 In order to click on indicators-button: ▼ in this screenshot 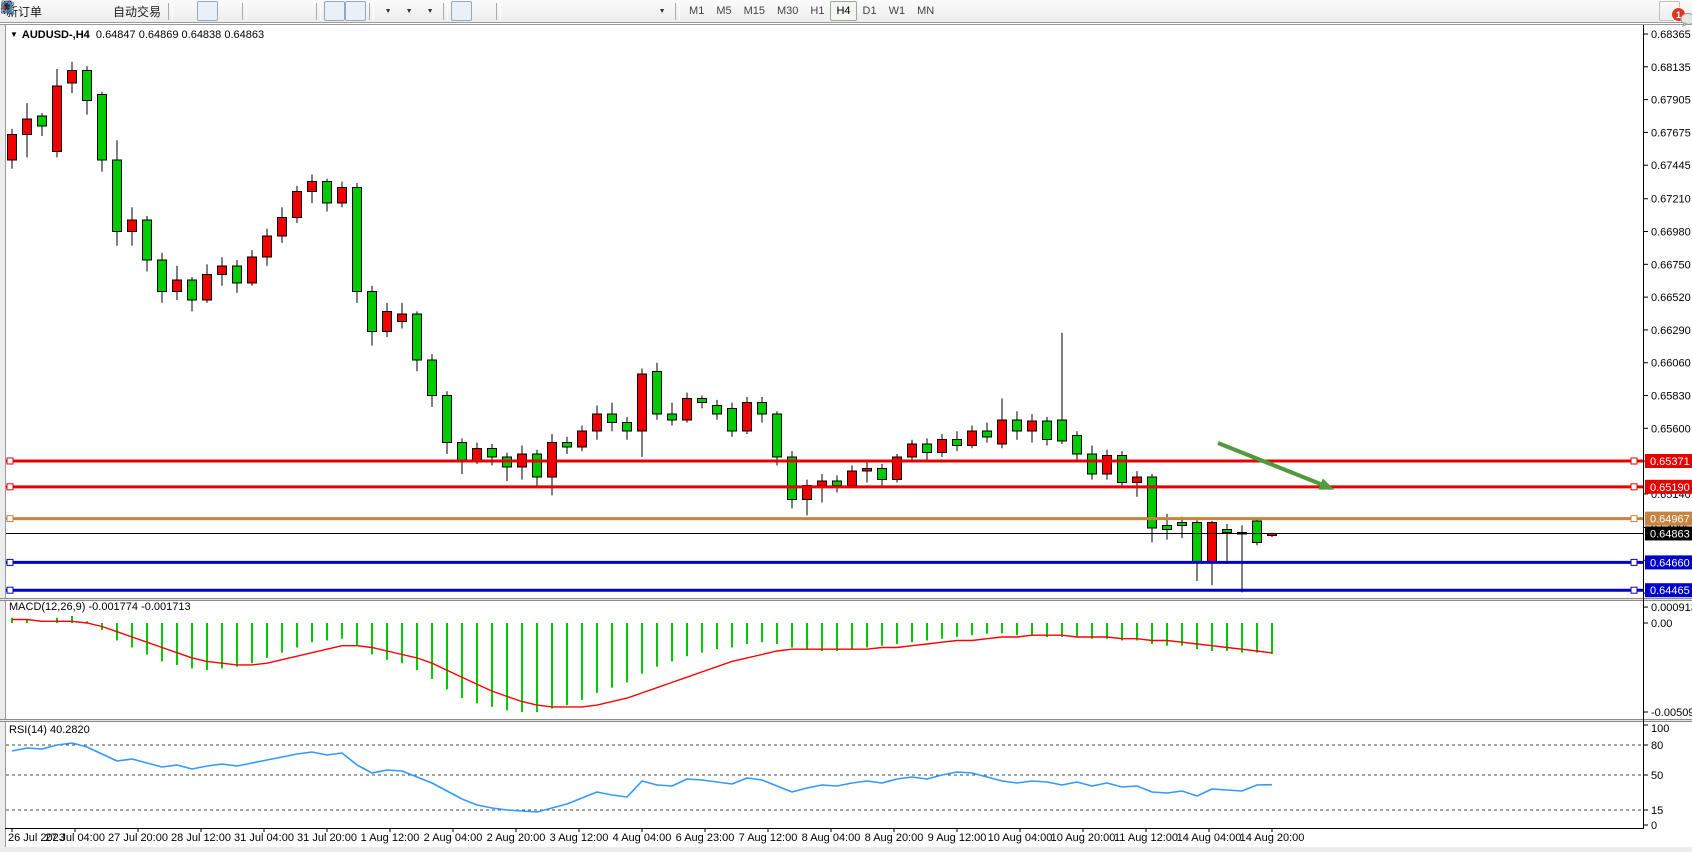, I will do `click(199, 11)`.